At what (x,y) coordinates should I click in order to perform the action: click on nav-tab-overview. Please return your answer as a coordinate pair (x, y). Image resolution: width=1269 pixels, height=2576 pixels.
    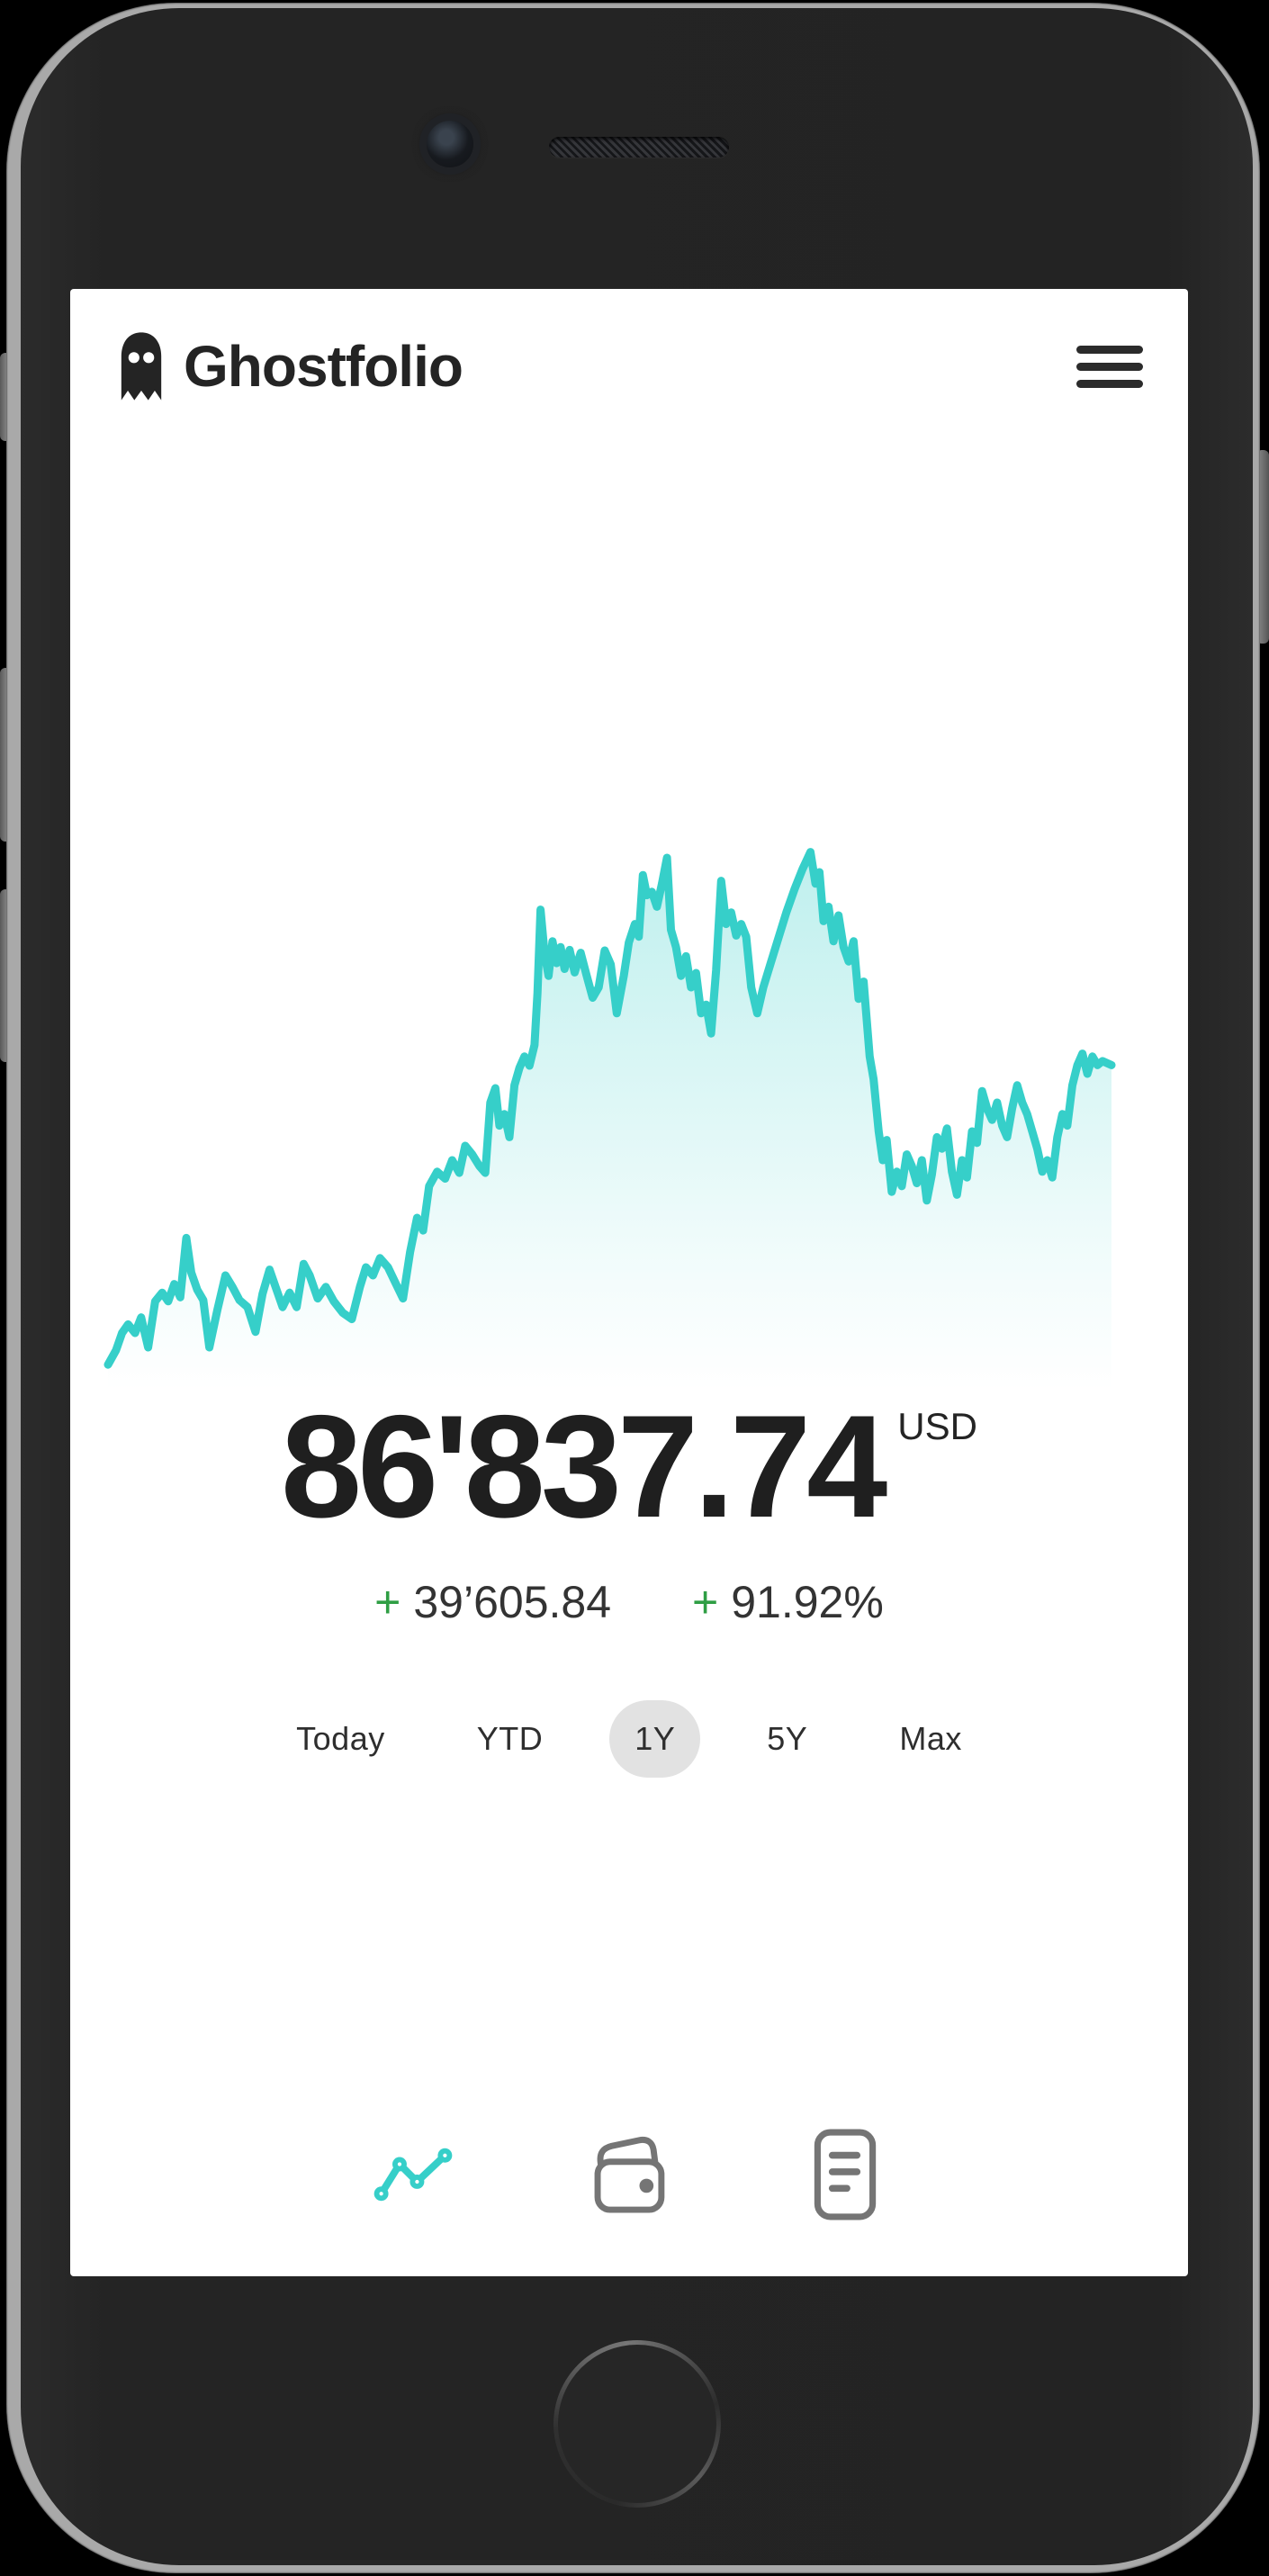
    Looking at the image, I should click on (413, 2174).